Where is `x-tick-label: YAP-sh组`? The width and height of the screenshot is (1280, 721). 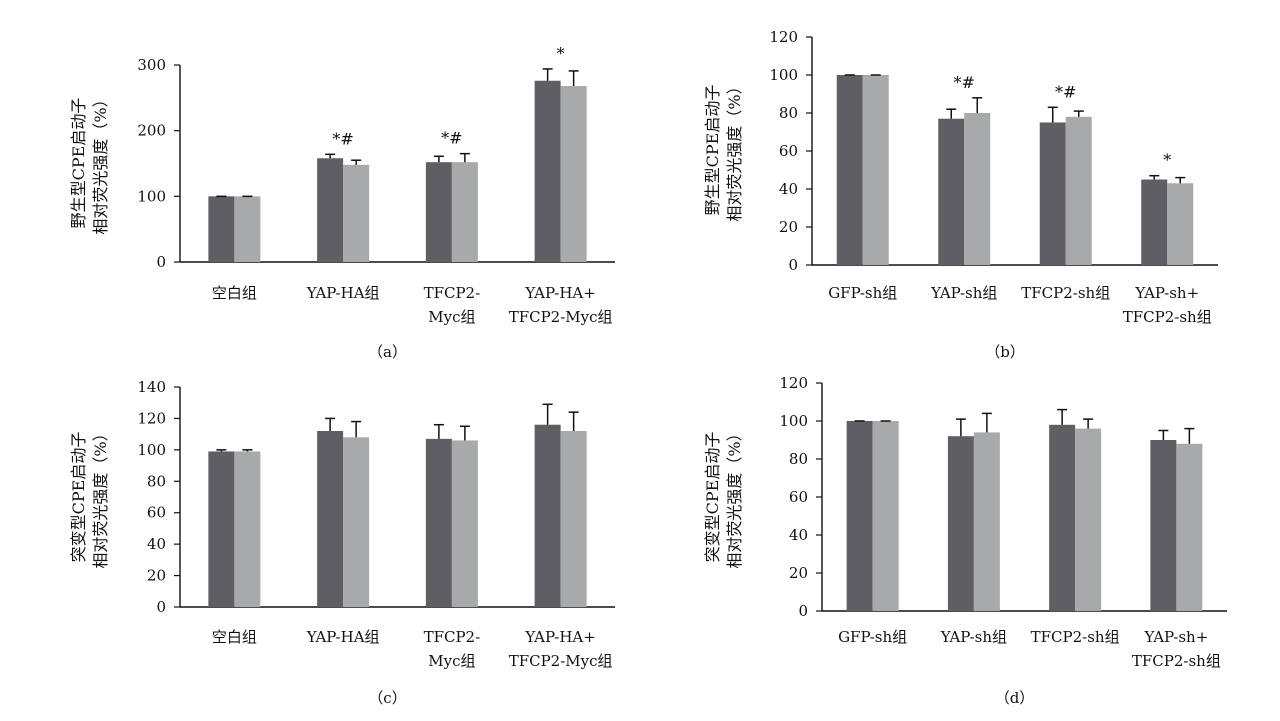 x-tick-label: YAP-sh组 is located at coordinates (973, 637).